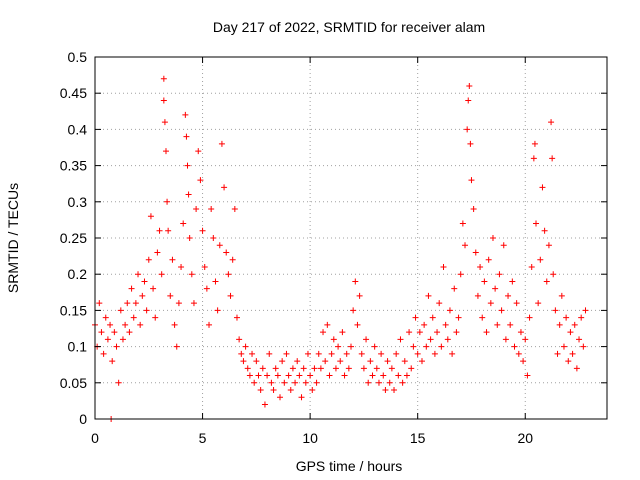 The width and height of the screenshot is (640, 480). What do you see at coordinates (73, 166) in the screenshot?
I see `y-tick-label: 0.35` at bounding box center [73, 166].